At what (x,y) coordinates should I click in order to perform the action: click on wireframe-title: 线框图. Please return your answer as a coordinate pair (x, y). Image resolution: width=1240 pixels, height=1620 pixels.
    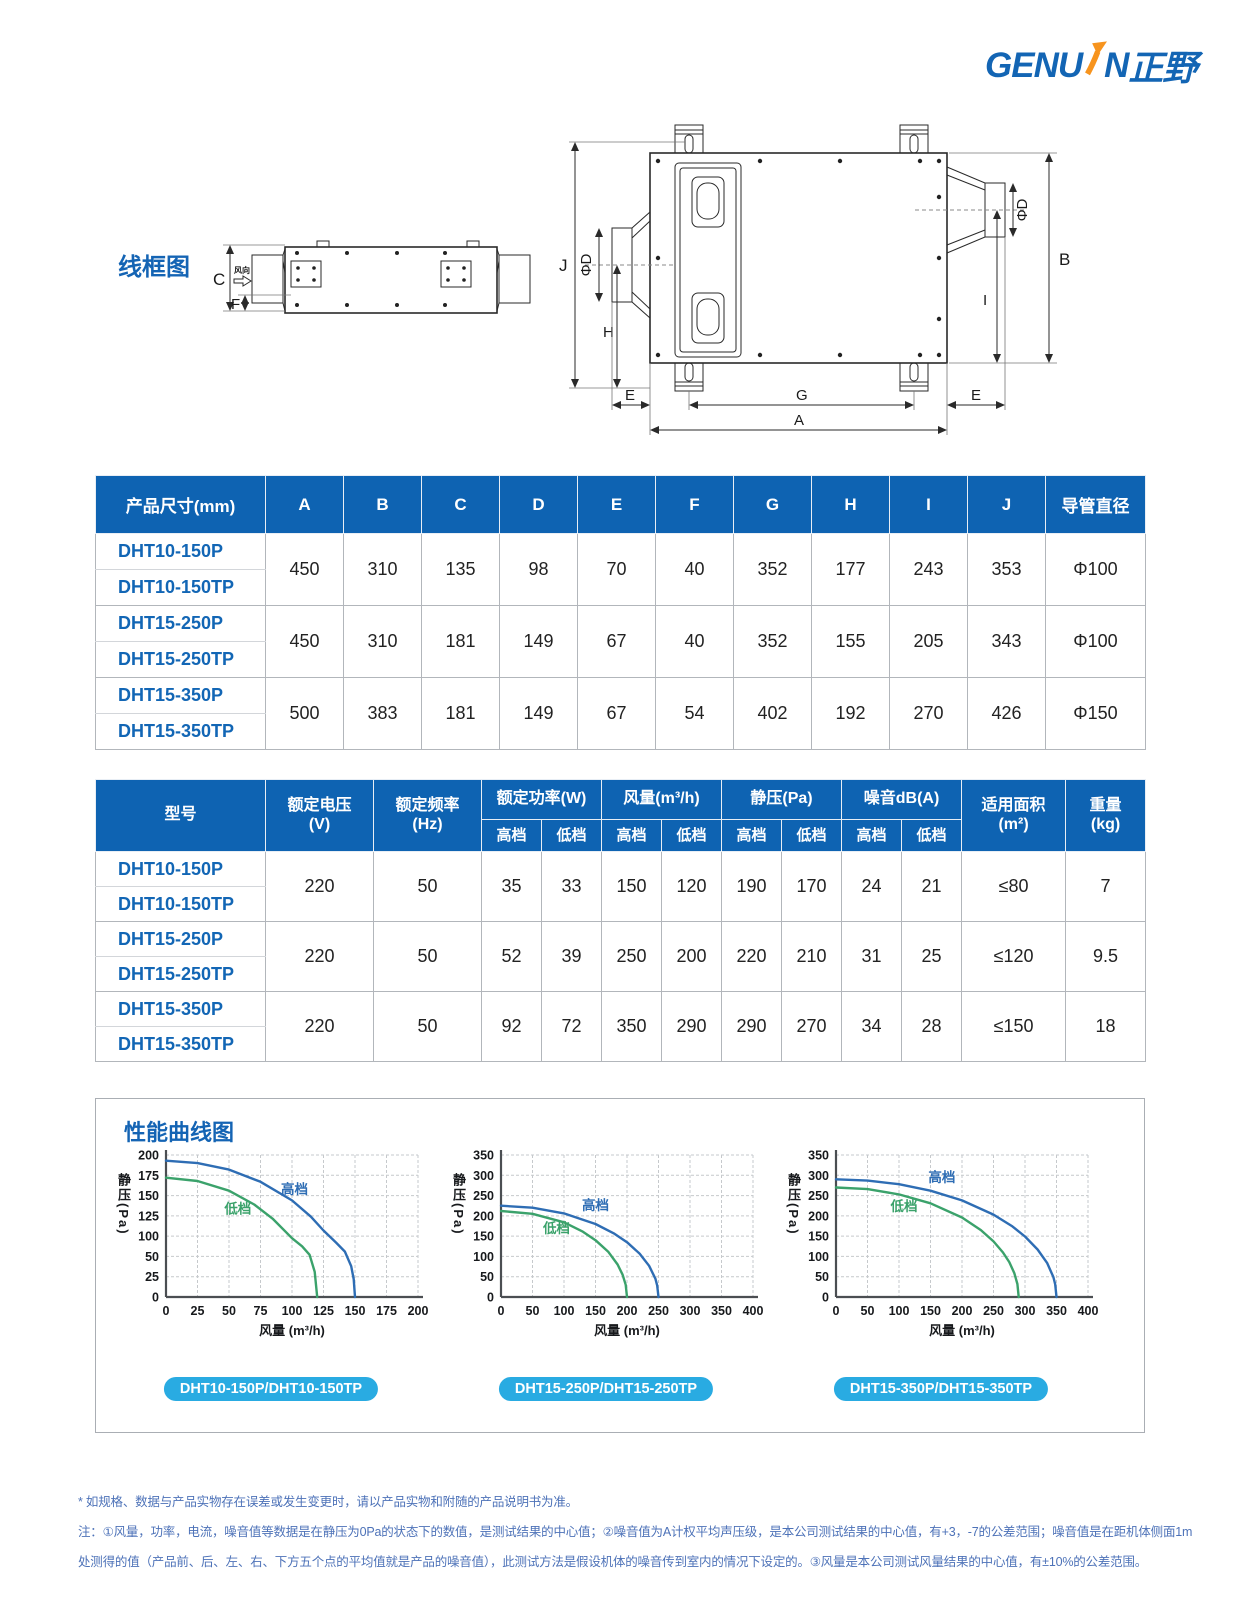
    Looking at the image, I should click on (154, 267).